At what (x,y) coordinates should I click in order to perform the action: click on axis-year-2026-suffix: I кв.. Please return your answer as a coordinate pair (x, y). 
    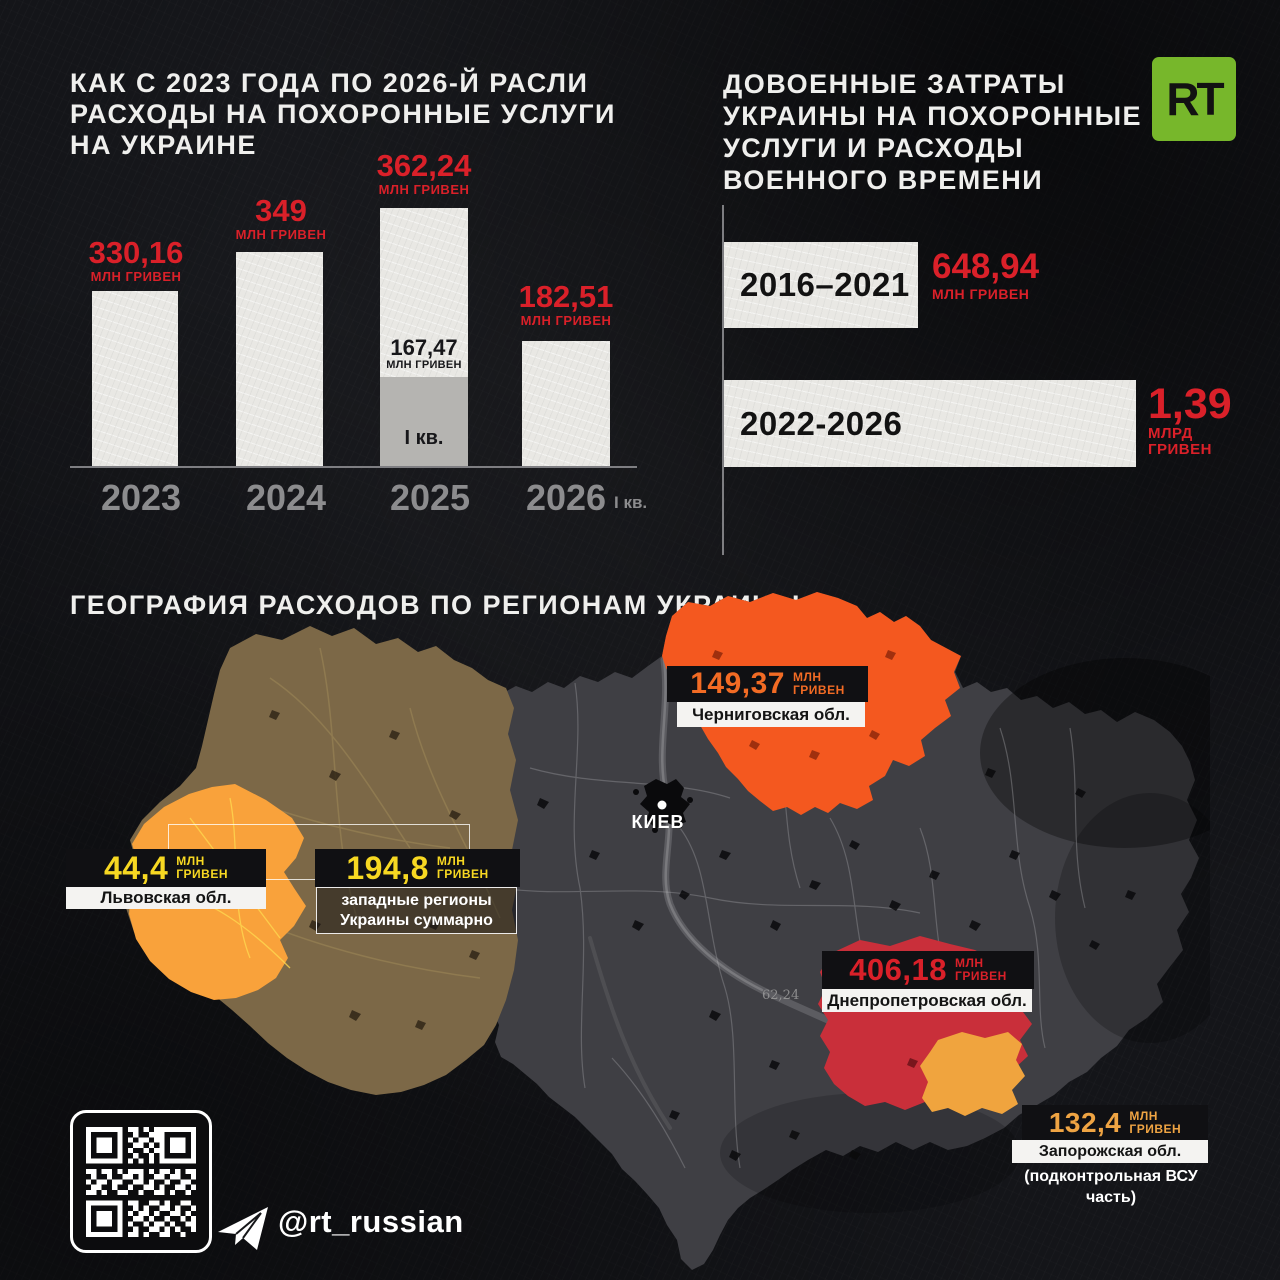
    Looking at the image, I should click on (631, 502).